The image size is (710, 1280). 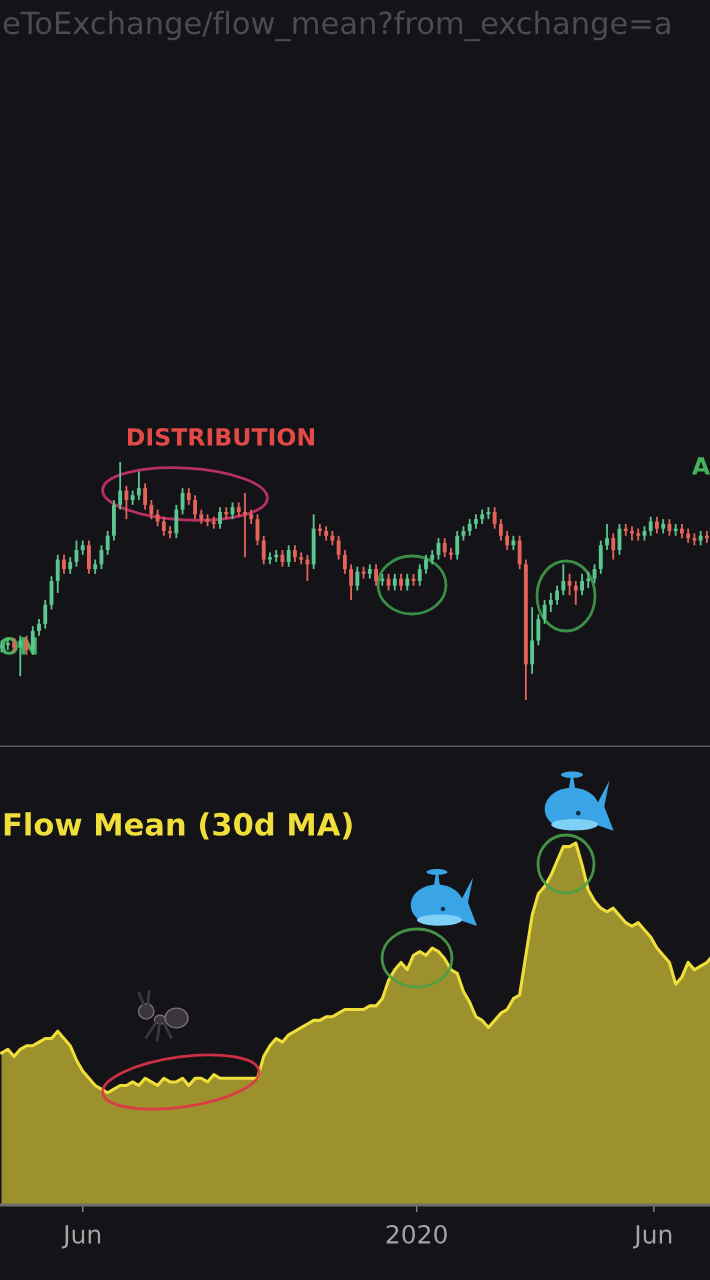 What do you see at coordinates (700, 466) in the screenshot?
I see `annotation: A` at bounding box center [700, 466].